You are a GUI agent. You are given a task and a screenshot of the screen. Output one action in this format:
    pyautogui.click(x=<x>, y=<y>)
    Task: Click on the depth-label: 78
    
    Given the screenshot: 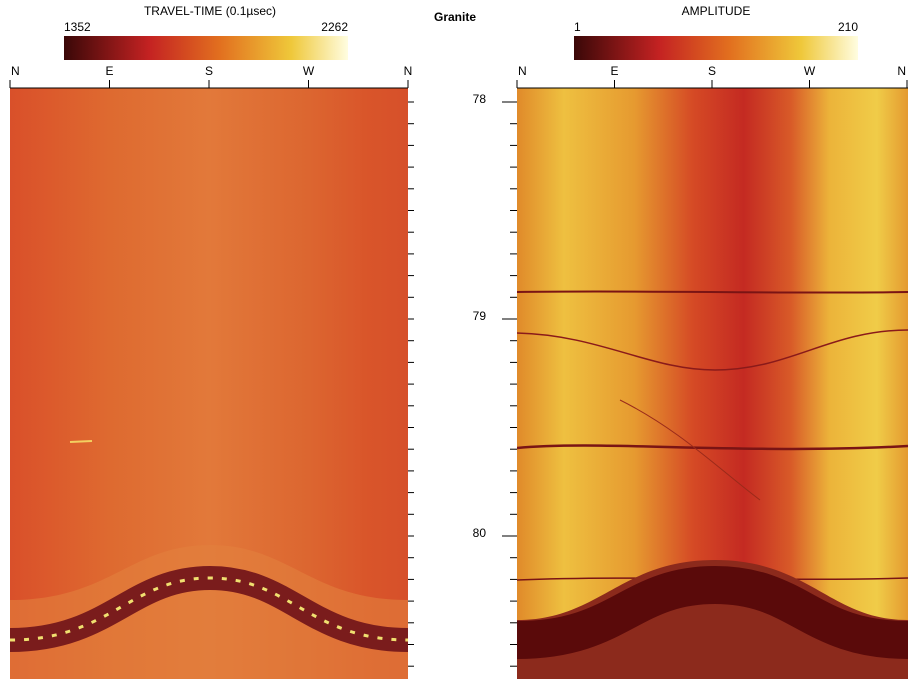 What is the action you would take?
    pyautogui.click(x=480, y=99)
    